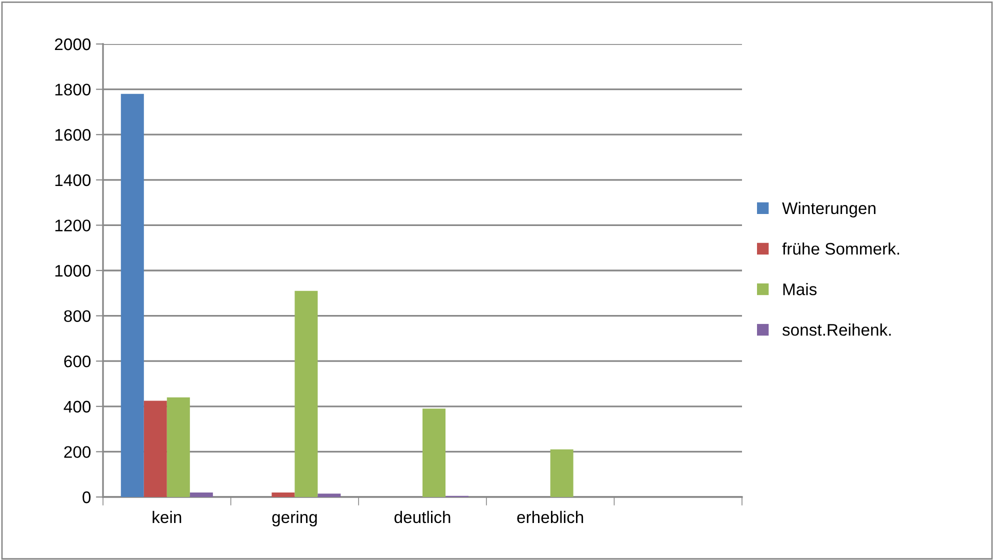  What do you see at coordinates (73, 270) in the screenshot?
I see `y-tick-label: 1000` at bounding box center [73, 270].